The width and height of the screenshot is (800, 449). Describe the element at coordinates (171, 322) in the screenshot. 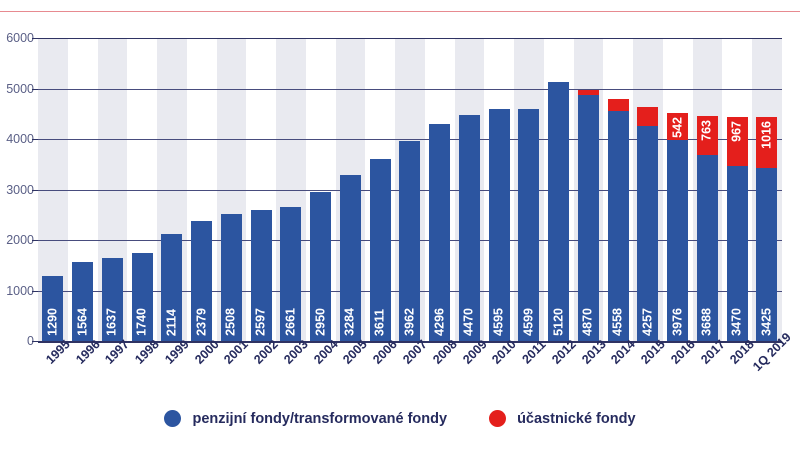

I see `bar-value-label: 2114` at that location.